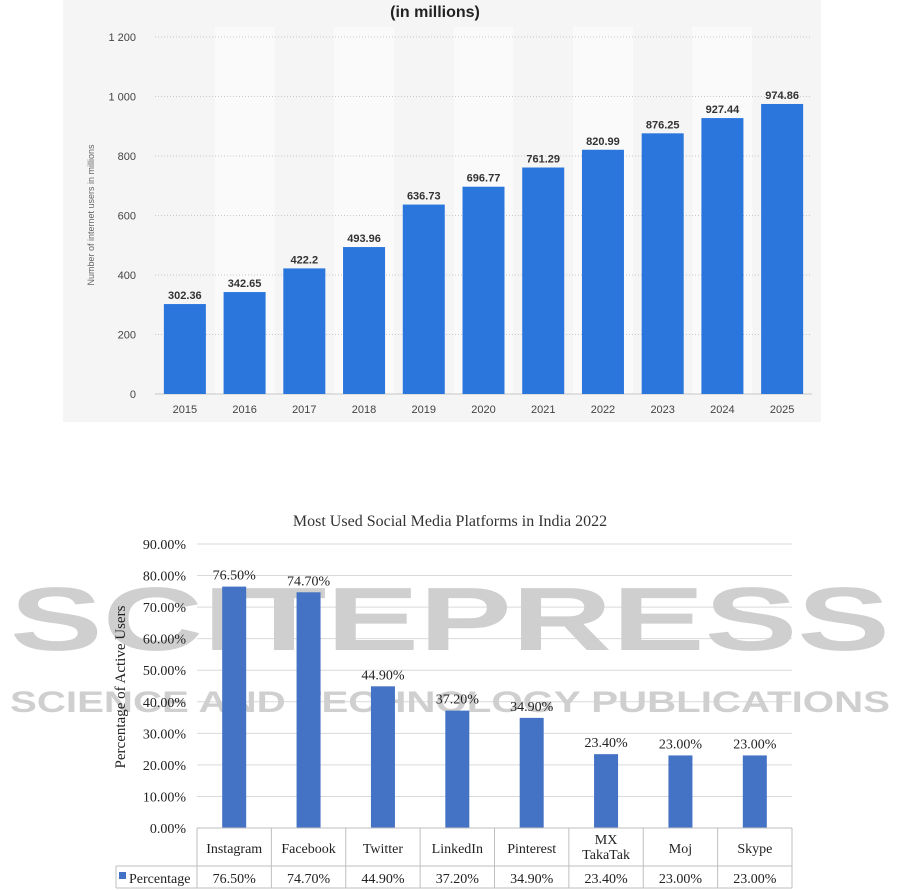  Describe the element at coordinates (424, 197) in the screenshot. I see `chart1-data-label: 636.73` at that location.